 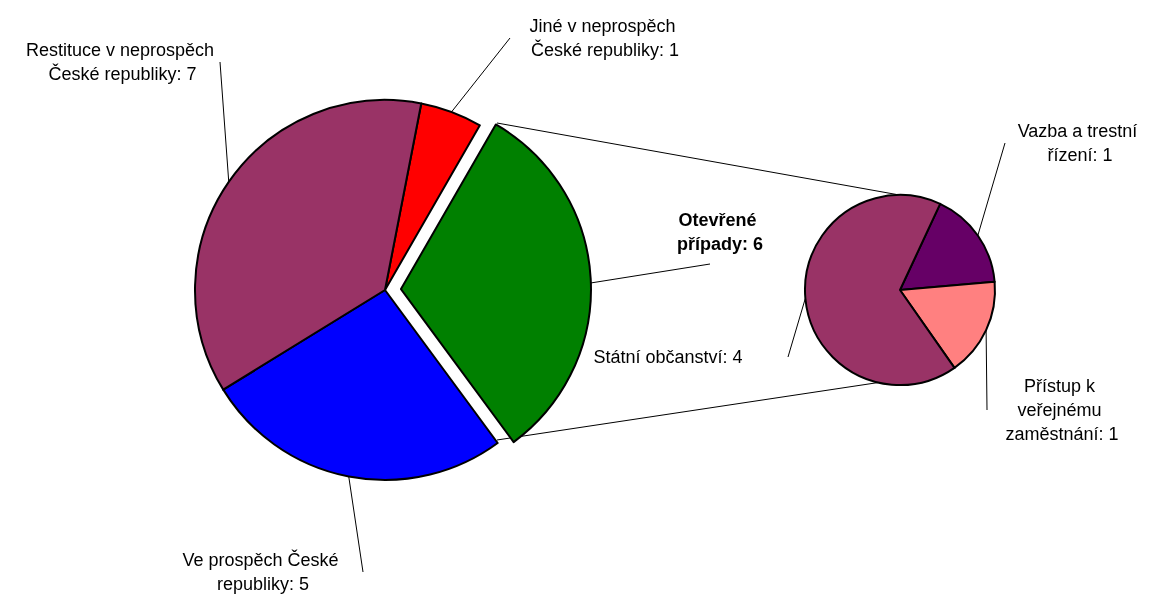 What do you see at coordinates (1080, 143) in the screenshot?
I see `slice-label: Vazba a trestní řízení: 1` at bounding box center [1080, 143].